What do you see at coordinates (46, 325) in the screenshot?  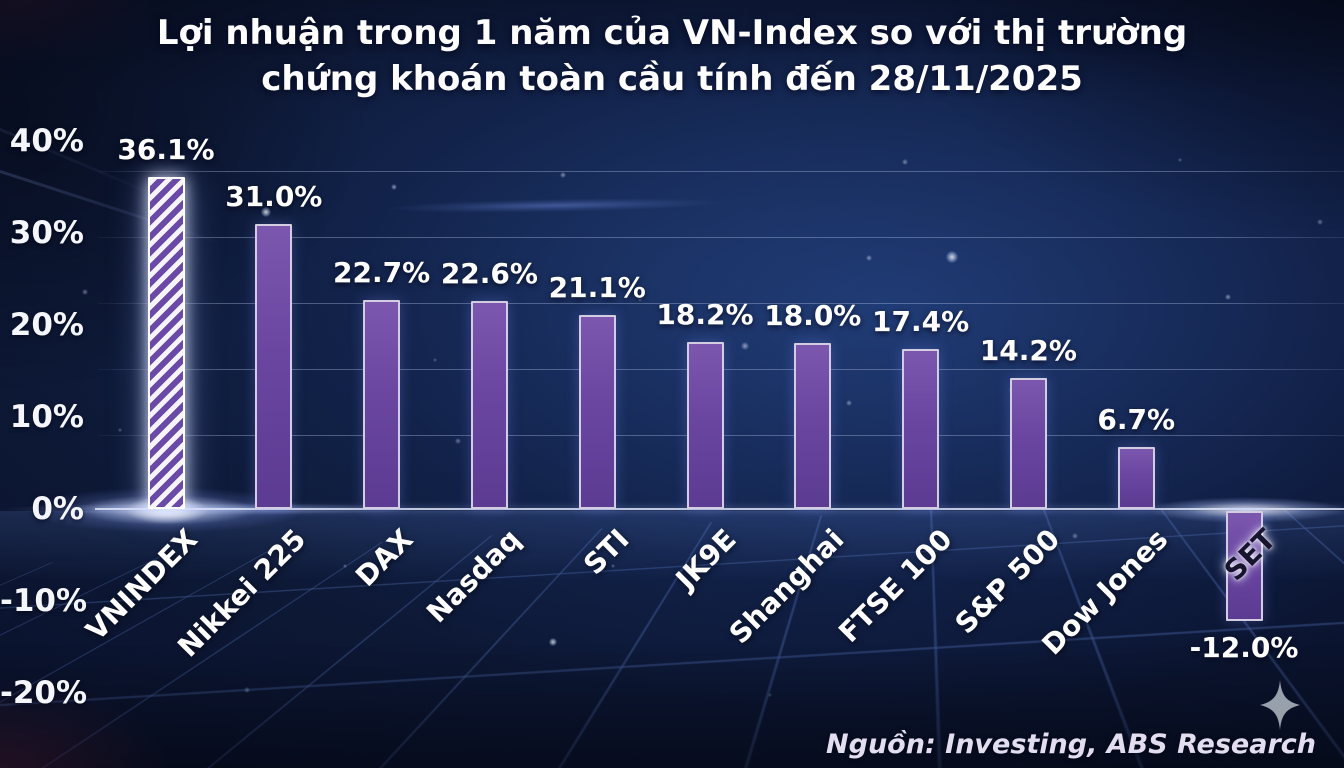 I see `y-axis-tick-20: 20%` at bounding box center [46, 325].